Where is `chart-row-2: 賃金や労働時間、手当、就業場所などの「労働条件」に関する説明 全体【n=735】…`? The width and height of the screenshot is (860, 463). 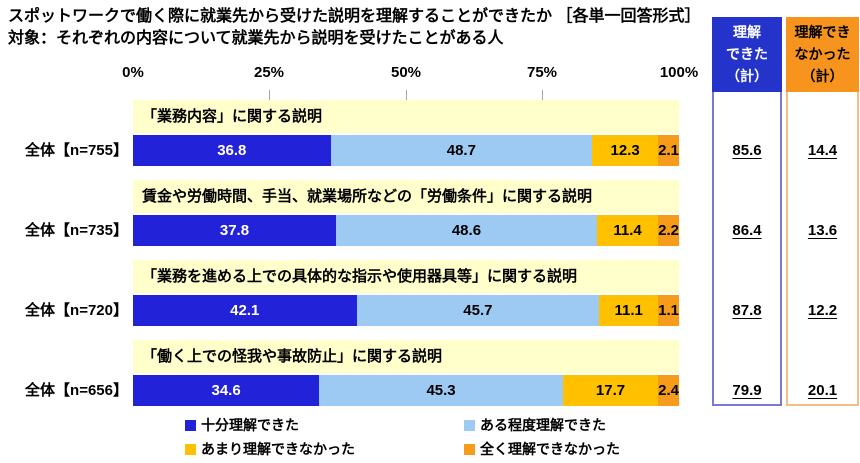 chart-row-2: 賃金や労働時間、手当、就業場所などの「労働条件」に関する説明 全体【n=735】… is located at coordinates (356, 218).